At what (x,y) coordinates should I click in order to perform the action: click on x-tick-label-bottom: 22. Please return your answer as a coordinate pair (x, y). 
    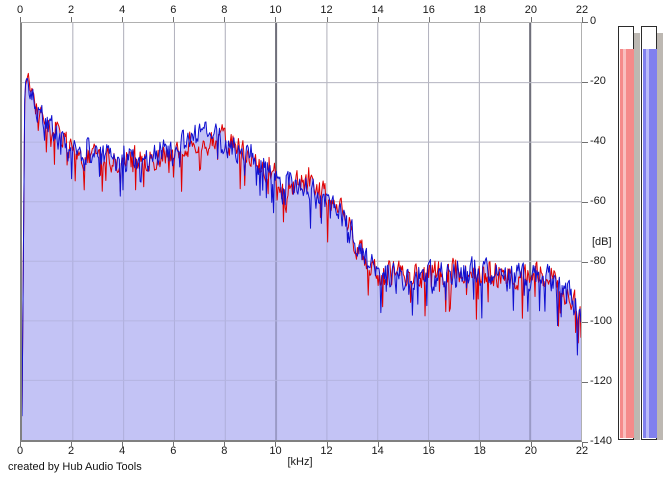
    Looking at the image, I should click on (582, 451).